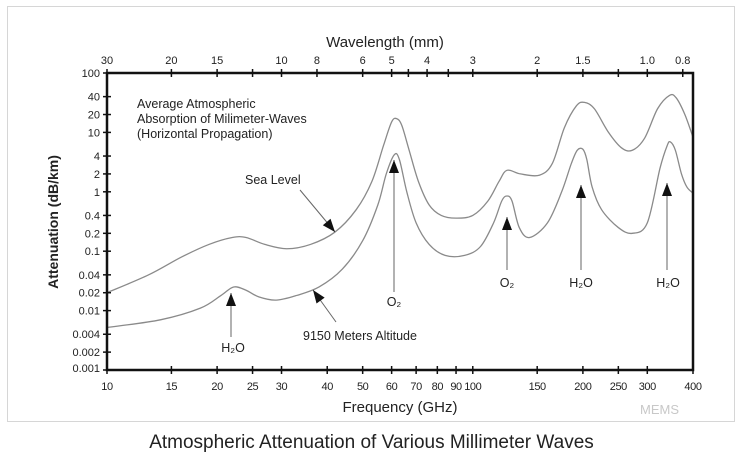 The height and width of the screenshot is (461, 743). What do you see at coordinates (217, 387) in the screenshot?
I see `x-tick-label: 20` at bounding box center [217, 387].